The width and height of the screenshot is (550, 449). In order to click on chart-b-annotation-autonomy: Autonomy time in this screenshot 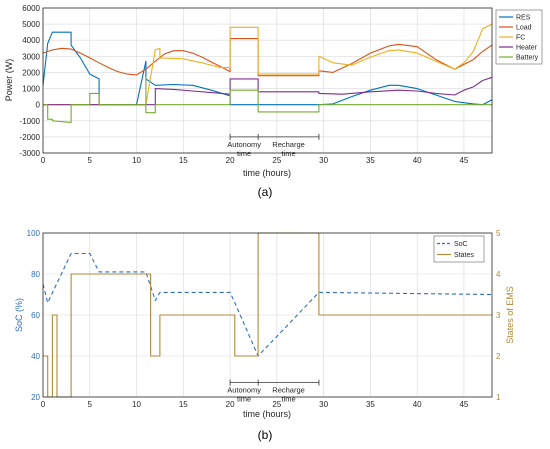, I will do `click(244, 395)`.